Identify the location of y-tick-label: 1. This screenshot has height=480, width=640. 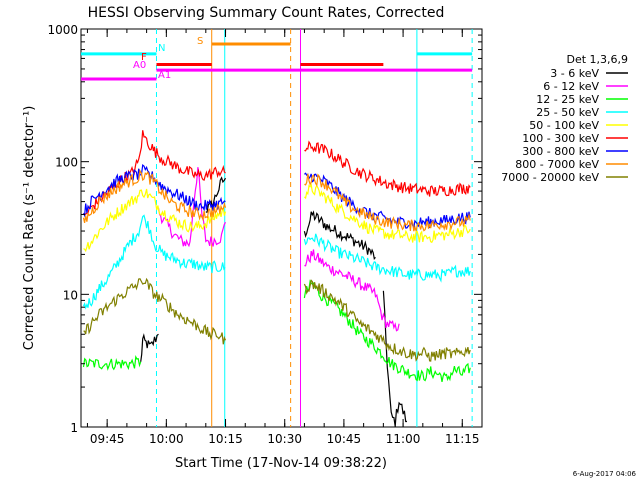
(74, 428).